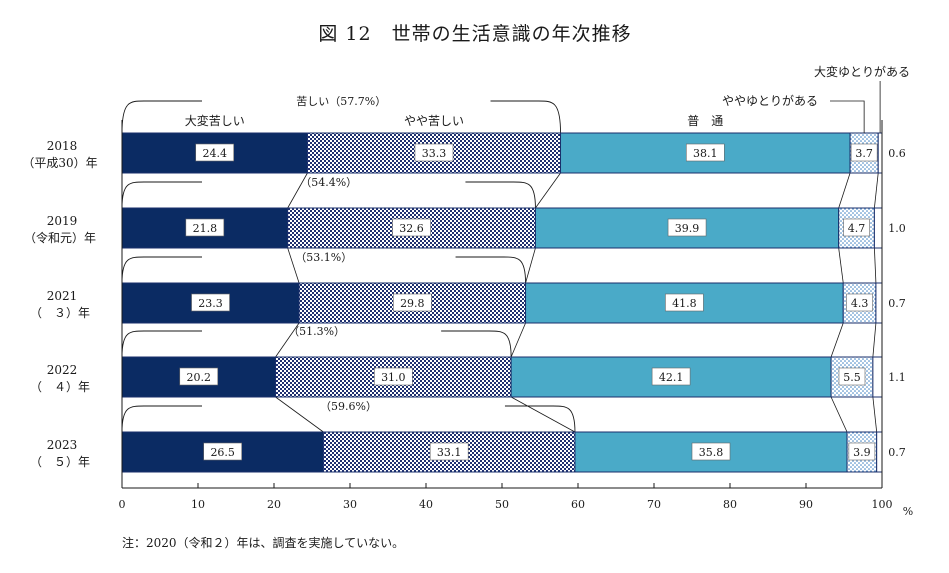 The image size is (949, 573). What do you see at coordinates (862, 71) in the screenshot?
I see `series-label: 大変ゆとりがある` at bounding box center [862, 71].